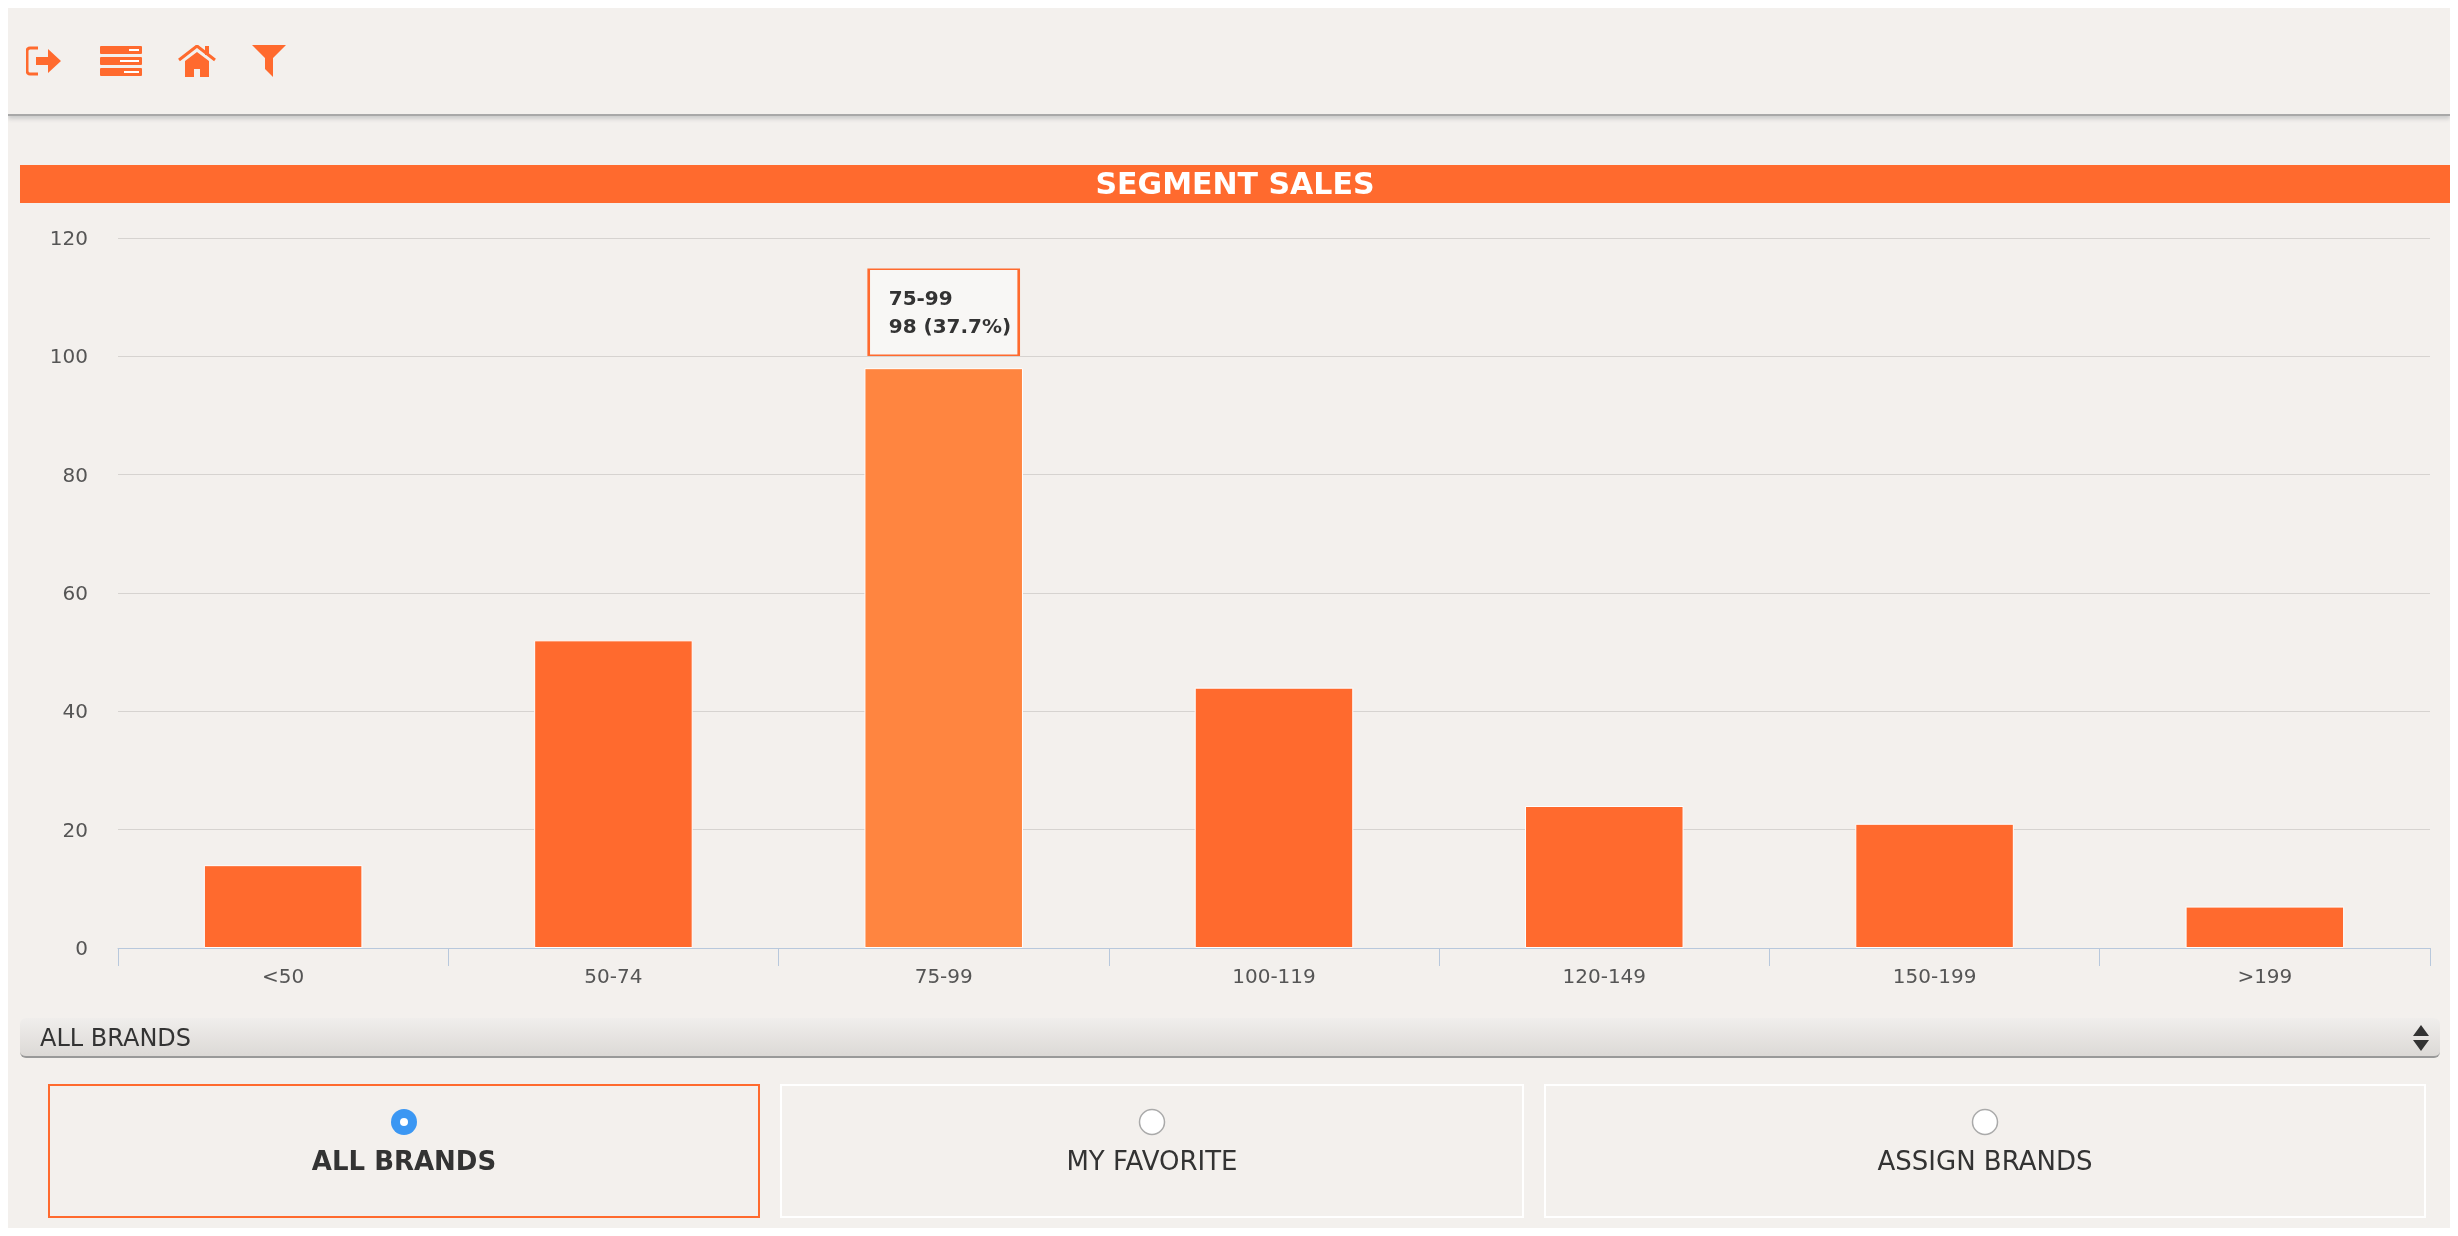 This screenshot has width=2458, height=1236. What do you see at coordinates (943, 976) in the screenshot?
I see `x-tick-label: 75-99` at bounding box center [943, 976].